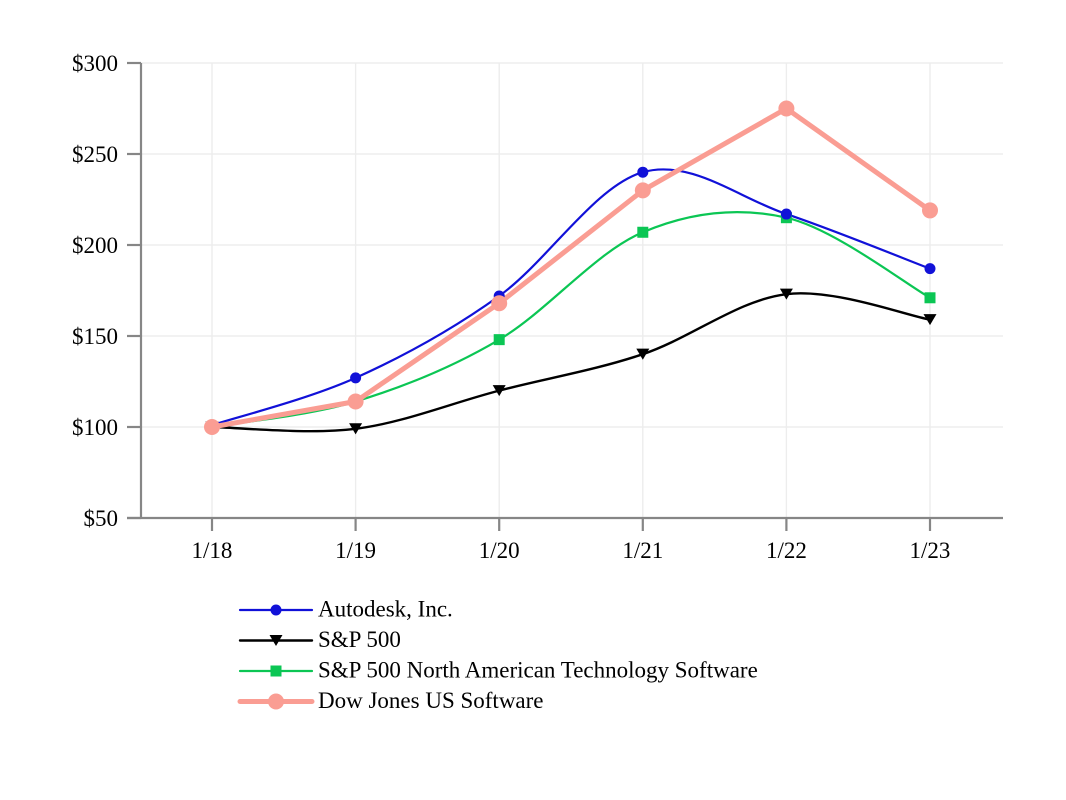 The height and width of the screenshot is (800, 1066). Describe the element at coordinates (571, 524) in the screenshot. I see `x-axis-ticks` at that location.